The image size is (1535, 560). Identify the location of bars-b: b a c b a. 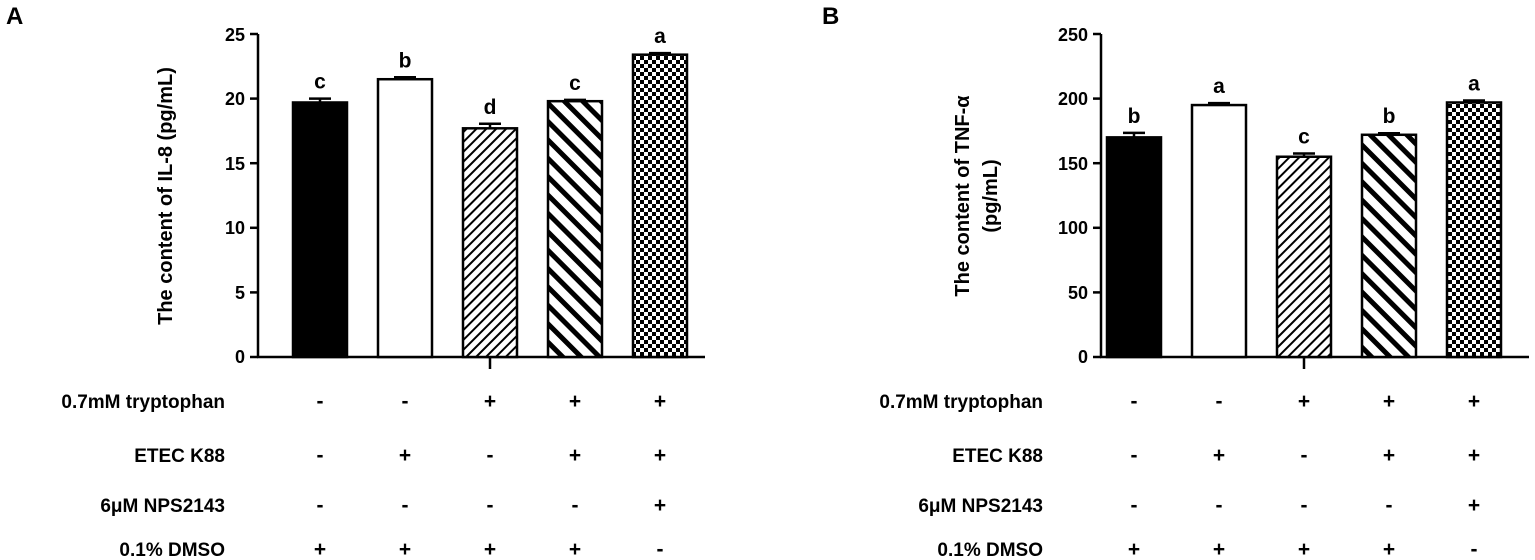
(1304, 221).